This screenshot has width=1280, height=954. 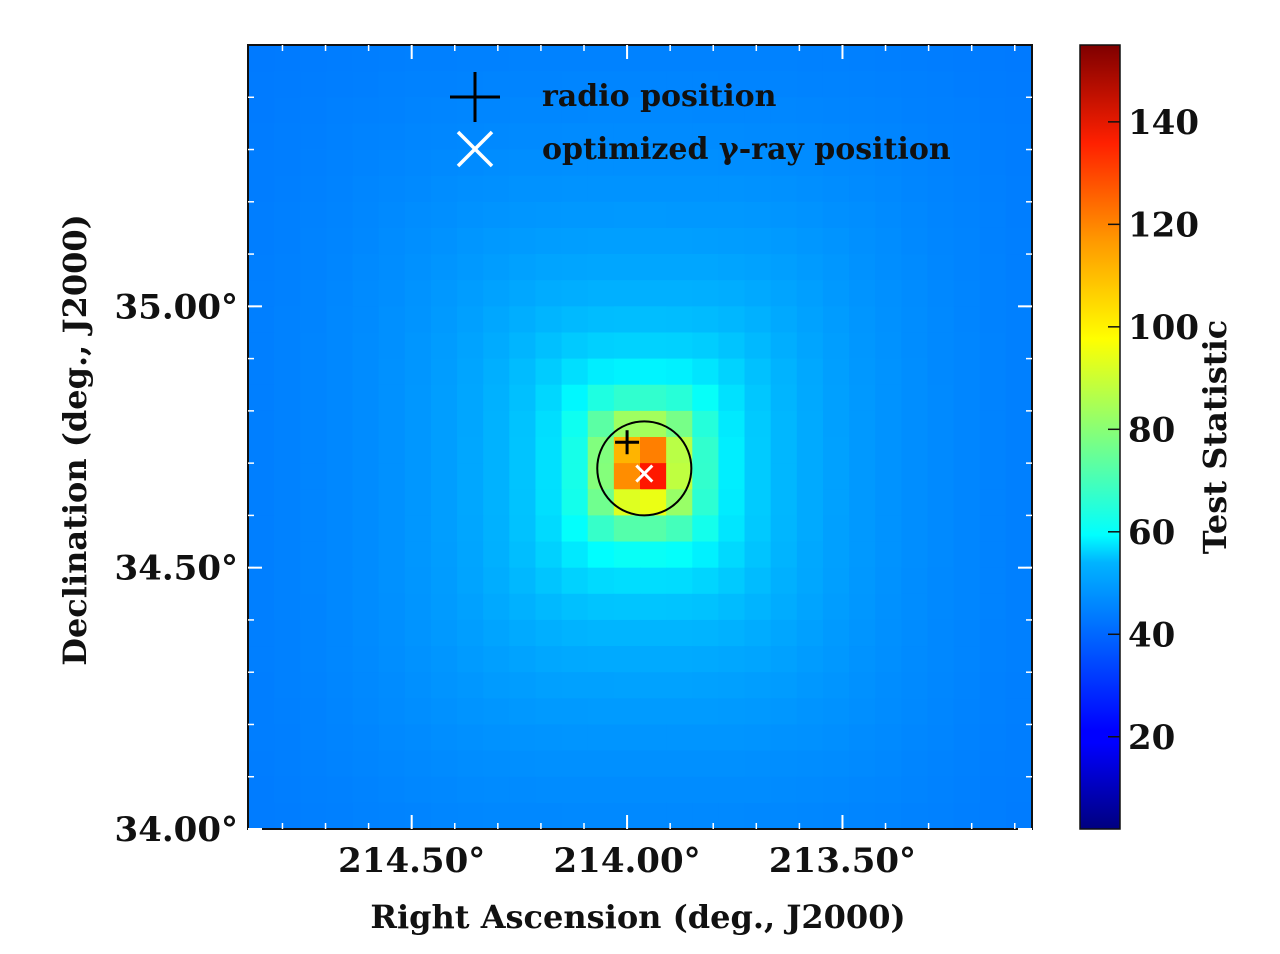 What do you see at coordinates (176, 307) in the screenshot?
I see `y-tick-label: 35.00°` at bounding box center [176, 307].